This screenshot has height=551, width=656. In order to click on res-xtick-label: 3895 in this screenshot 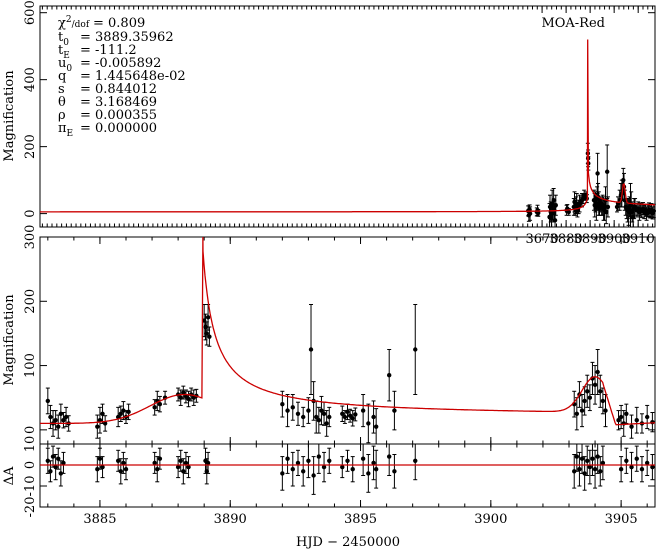, I will do `click(360, 519)`.